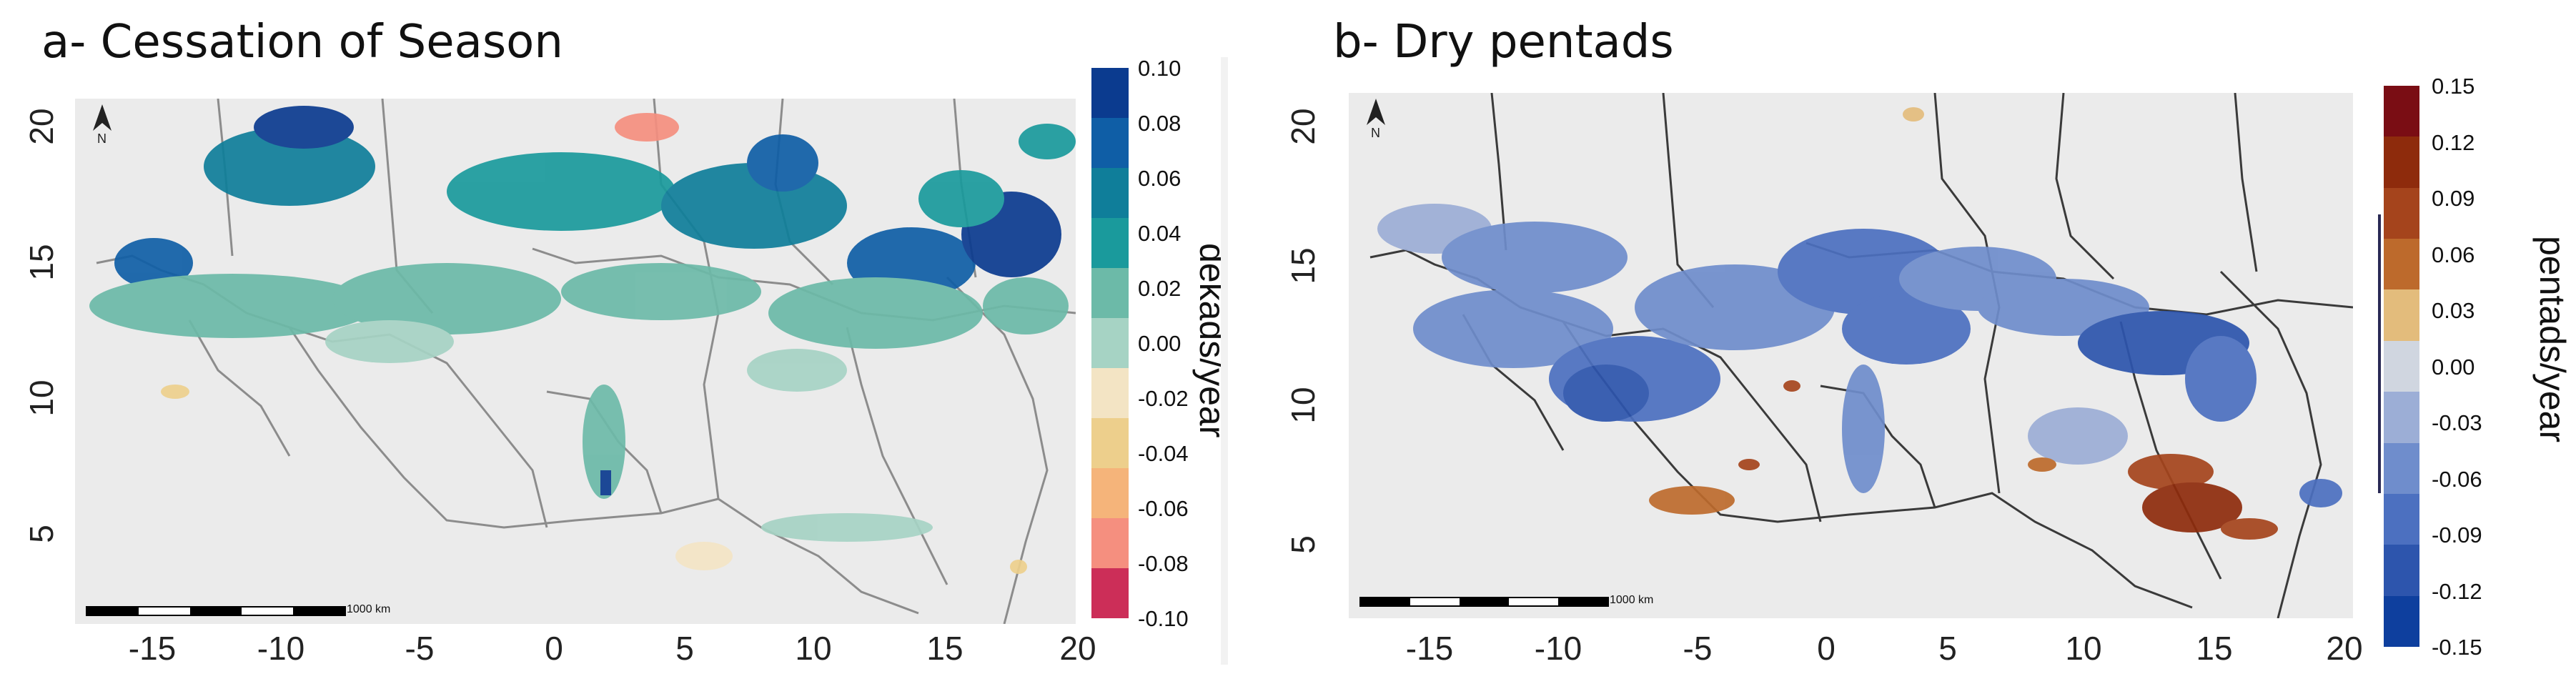 The width and height of the screenshot is (2576, 694). What do you see at coordinates (1160, 233) in the screenshot?
I see `colorbar-tick-label: 0.04` at bounding box center [1160, 233].